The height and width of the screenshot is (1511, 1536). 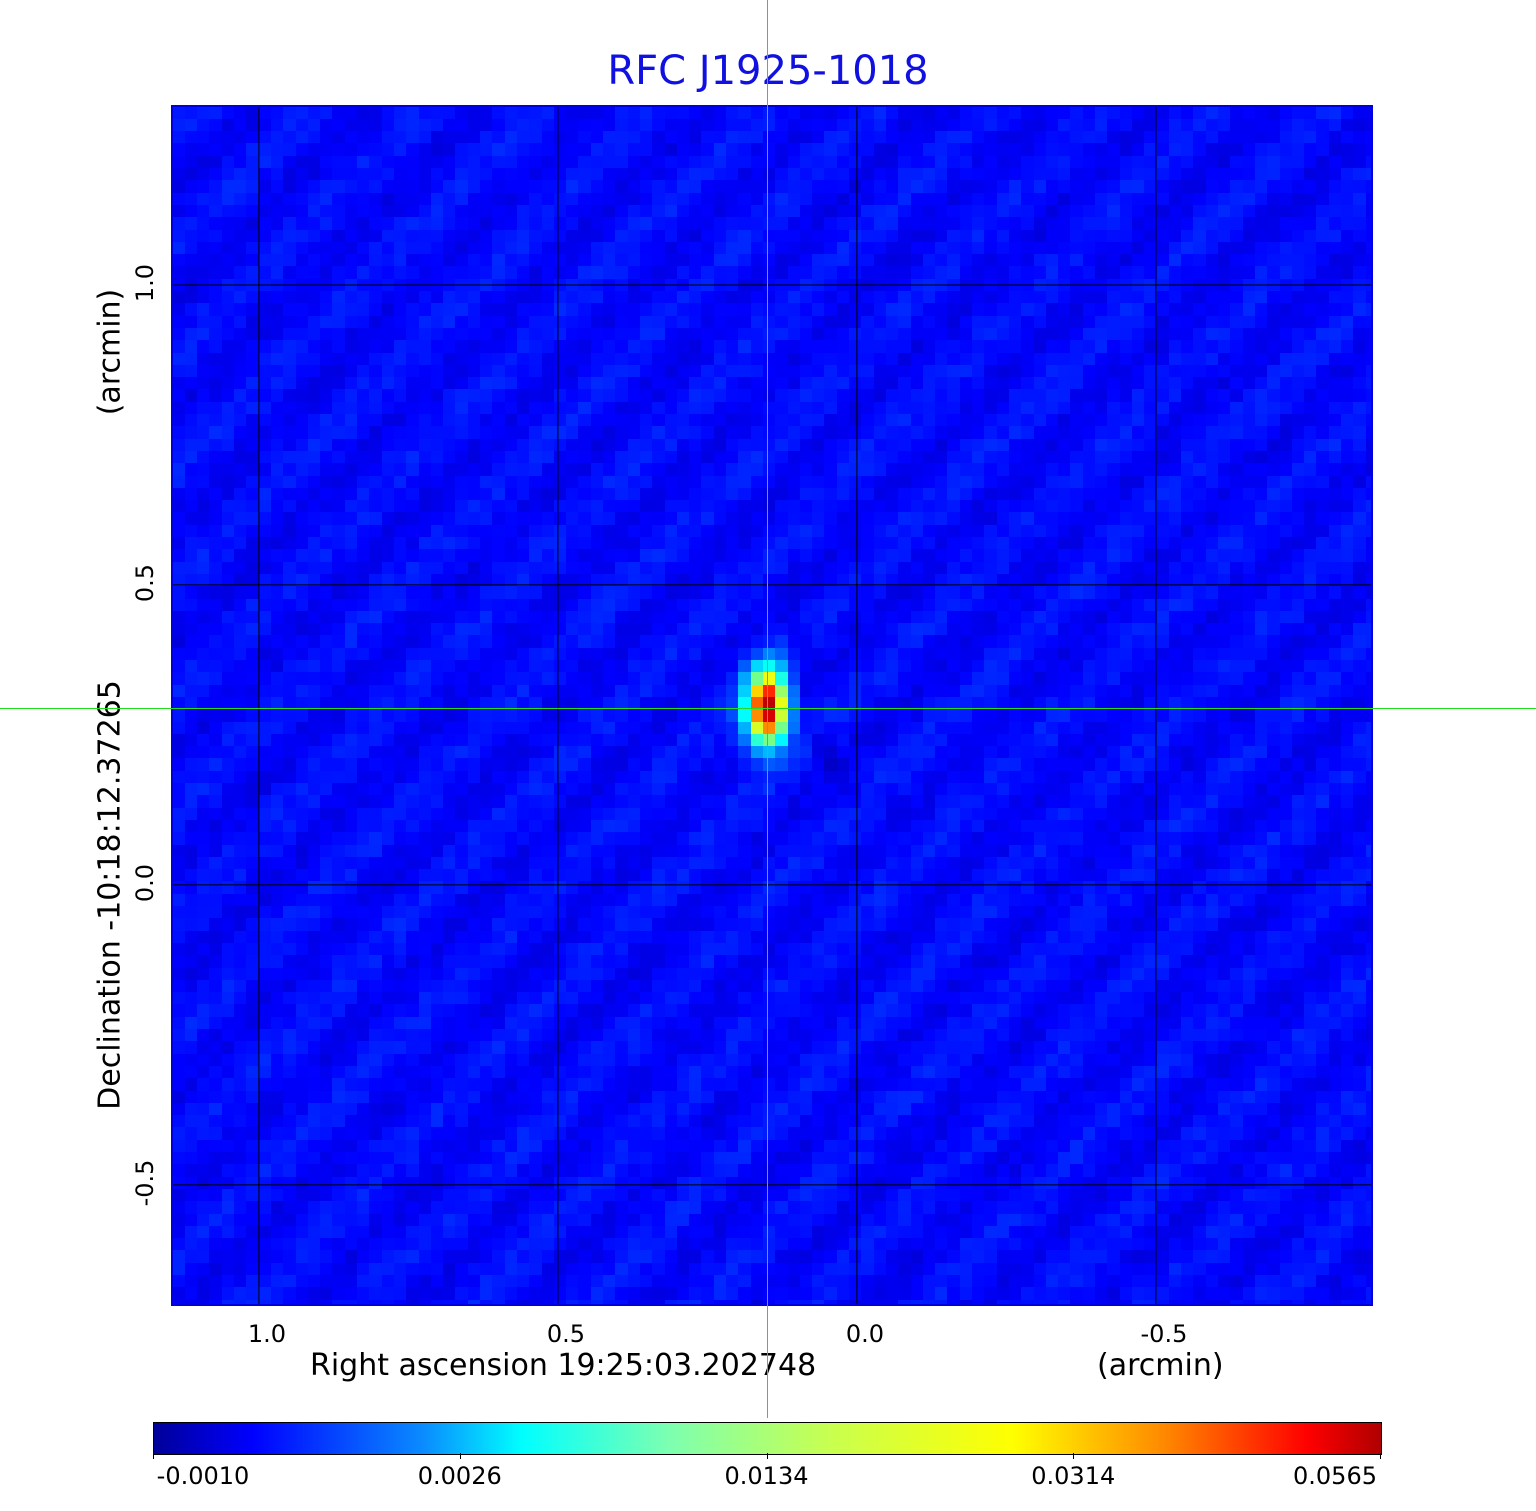 I want to click on x-tick-label: 0.5, so click(x=565, y=1334).